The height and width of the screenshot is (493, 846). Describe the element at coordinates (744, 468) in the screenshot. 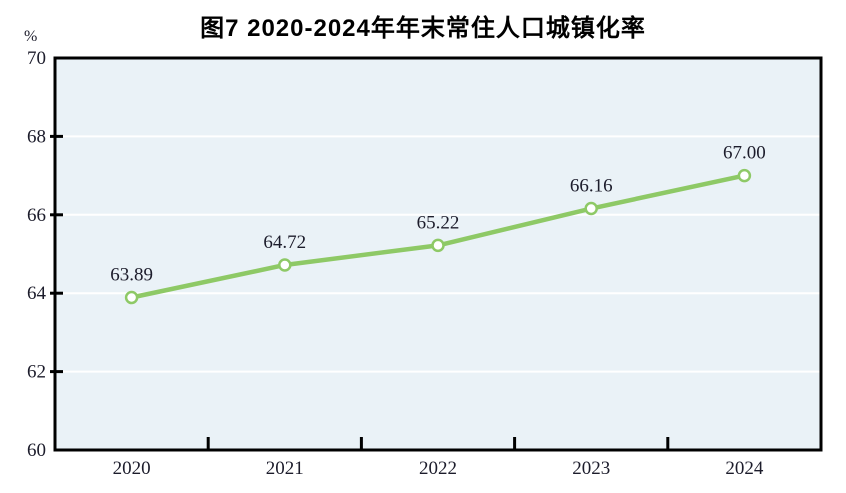

I see `x-axis-tick-label: 2024` at that location.